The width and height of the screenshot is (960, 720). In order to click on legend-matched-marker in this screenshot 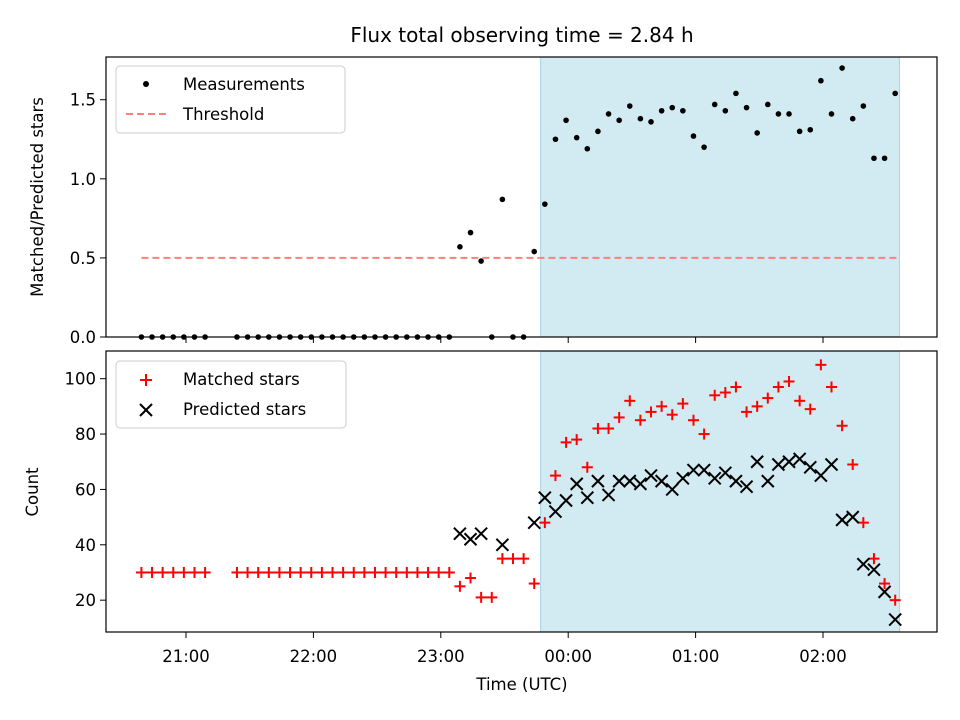, I will do `click(146, 380)`.